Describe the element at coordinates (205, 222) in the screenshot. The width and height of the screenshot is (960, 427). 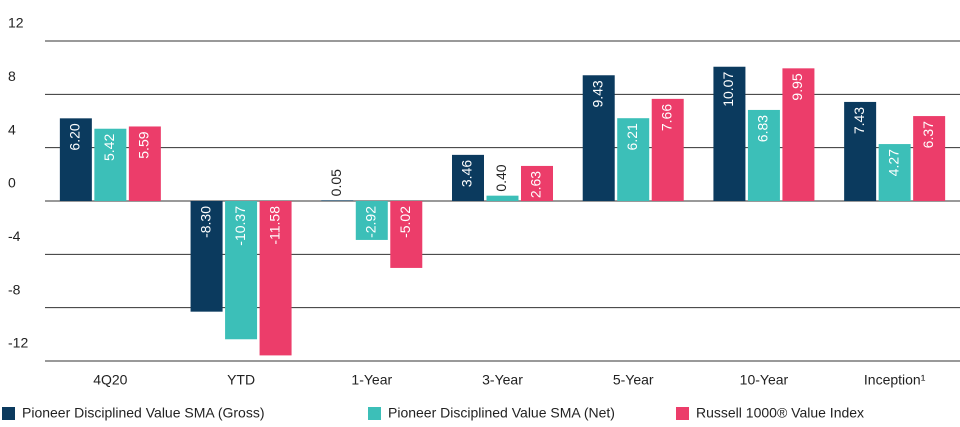
I see `value-label: -8.30` at that location.